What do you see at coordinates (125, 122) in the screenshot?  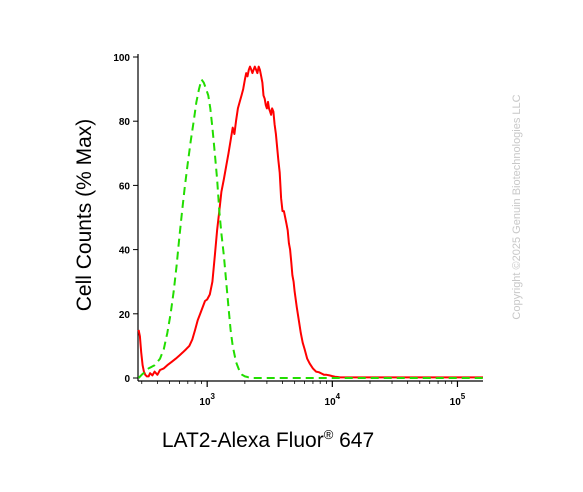 I see `y-tick-label: 80` at bounding box center [125, 122].